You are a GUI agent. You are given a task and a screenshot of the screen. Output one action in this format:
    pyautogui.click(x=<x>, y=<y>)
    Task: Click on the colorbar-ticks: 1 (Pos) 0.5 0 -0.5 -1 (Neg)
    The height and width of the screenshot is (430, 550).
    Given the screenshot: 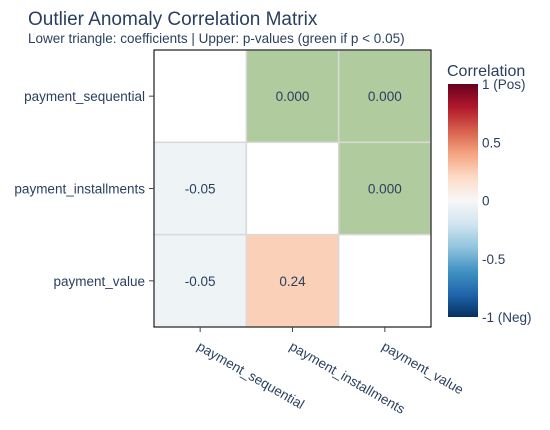 What is the action you would take?
    pyautogui.click(x=507, y=201)
    